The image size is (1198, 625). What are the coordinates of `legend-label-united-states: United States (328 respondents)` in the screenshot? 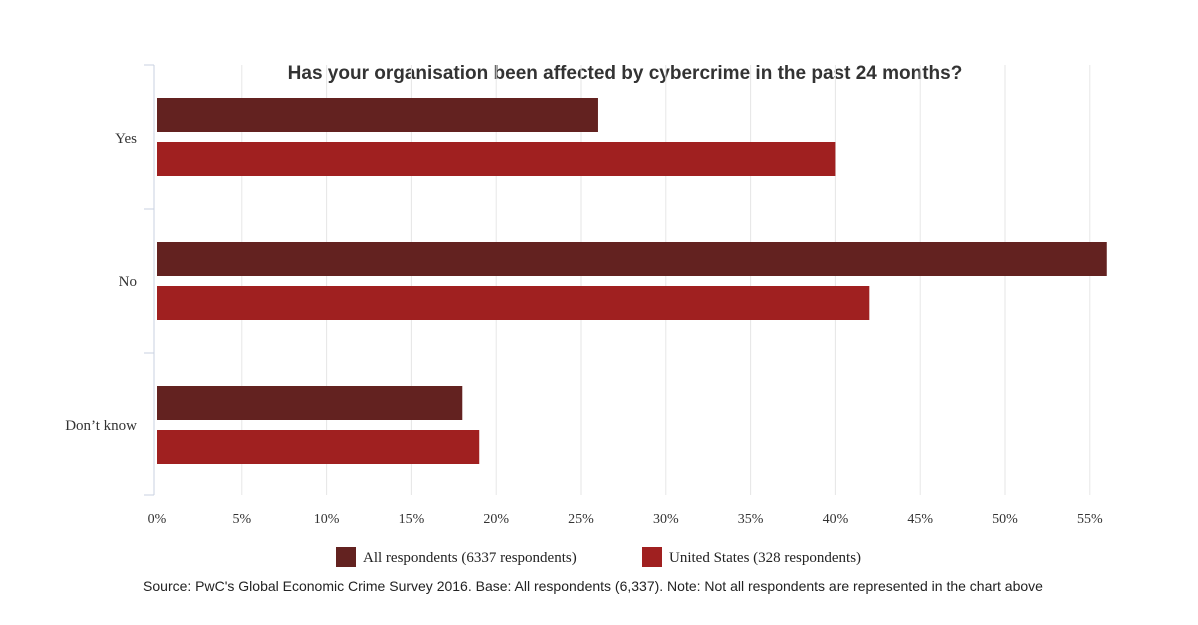 It's located at (765, 558).